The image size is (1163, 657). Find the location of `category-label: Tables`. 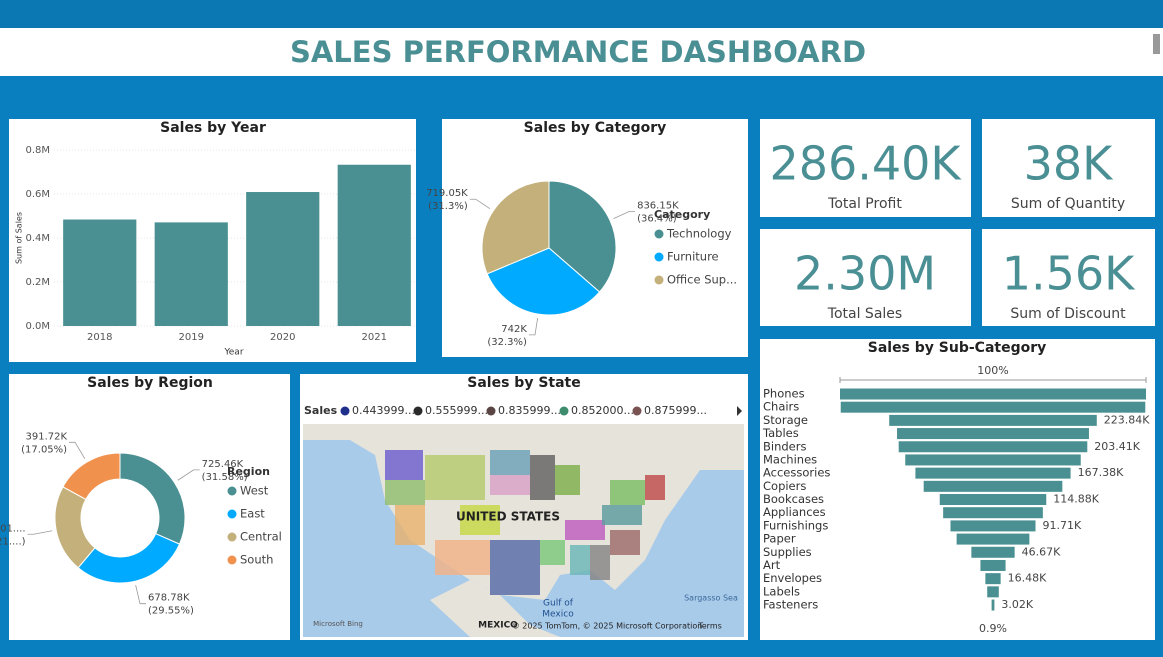

category-label: Tables is located at coordinates (780, 433).